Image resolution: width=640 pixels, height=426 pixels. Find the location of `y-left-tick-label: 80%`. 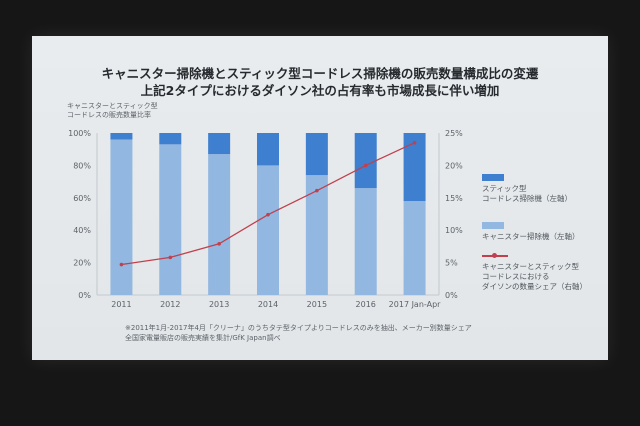

y-left-tick-label: 80% is located at coordinates (82, 165).